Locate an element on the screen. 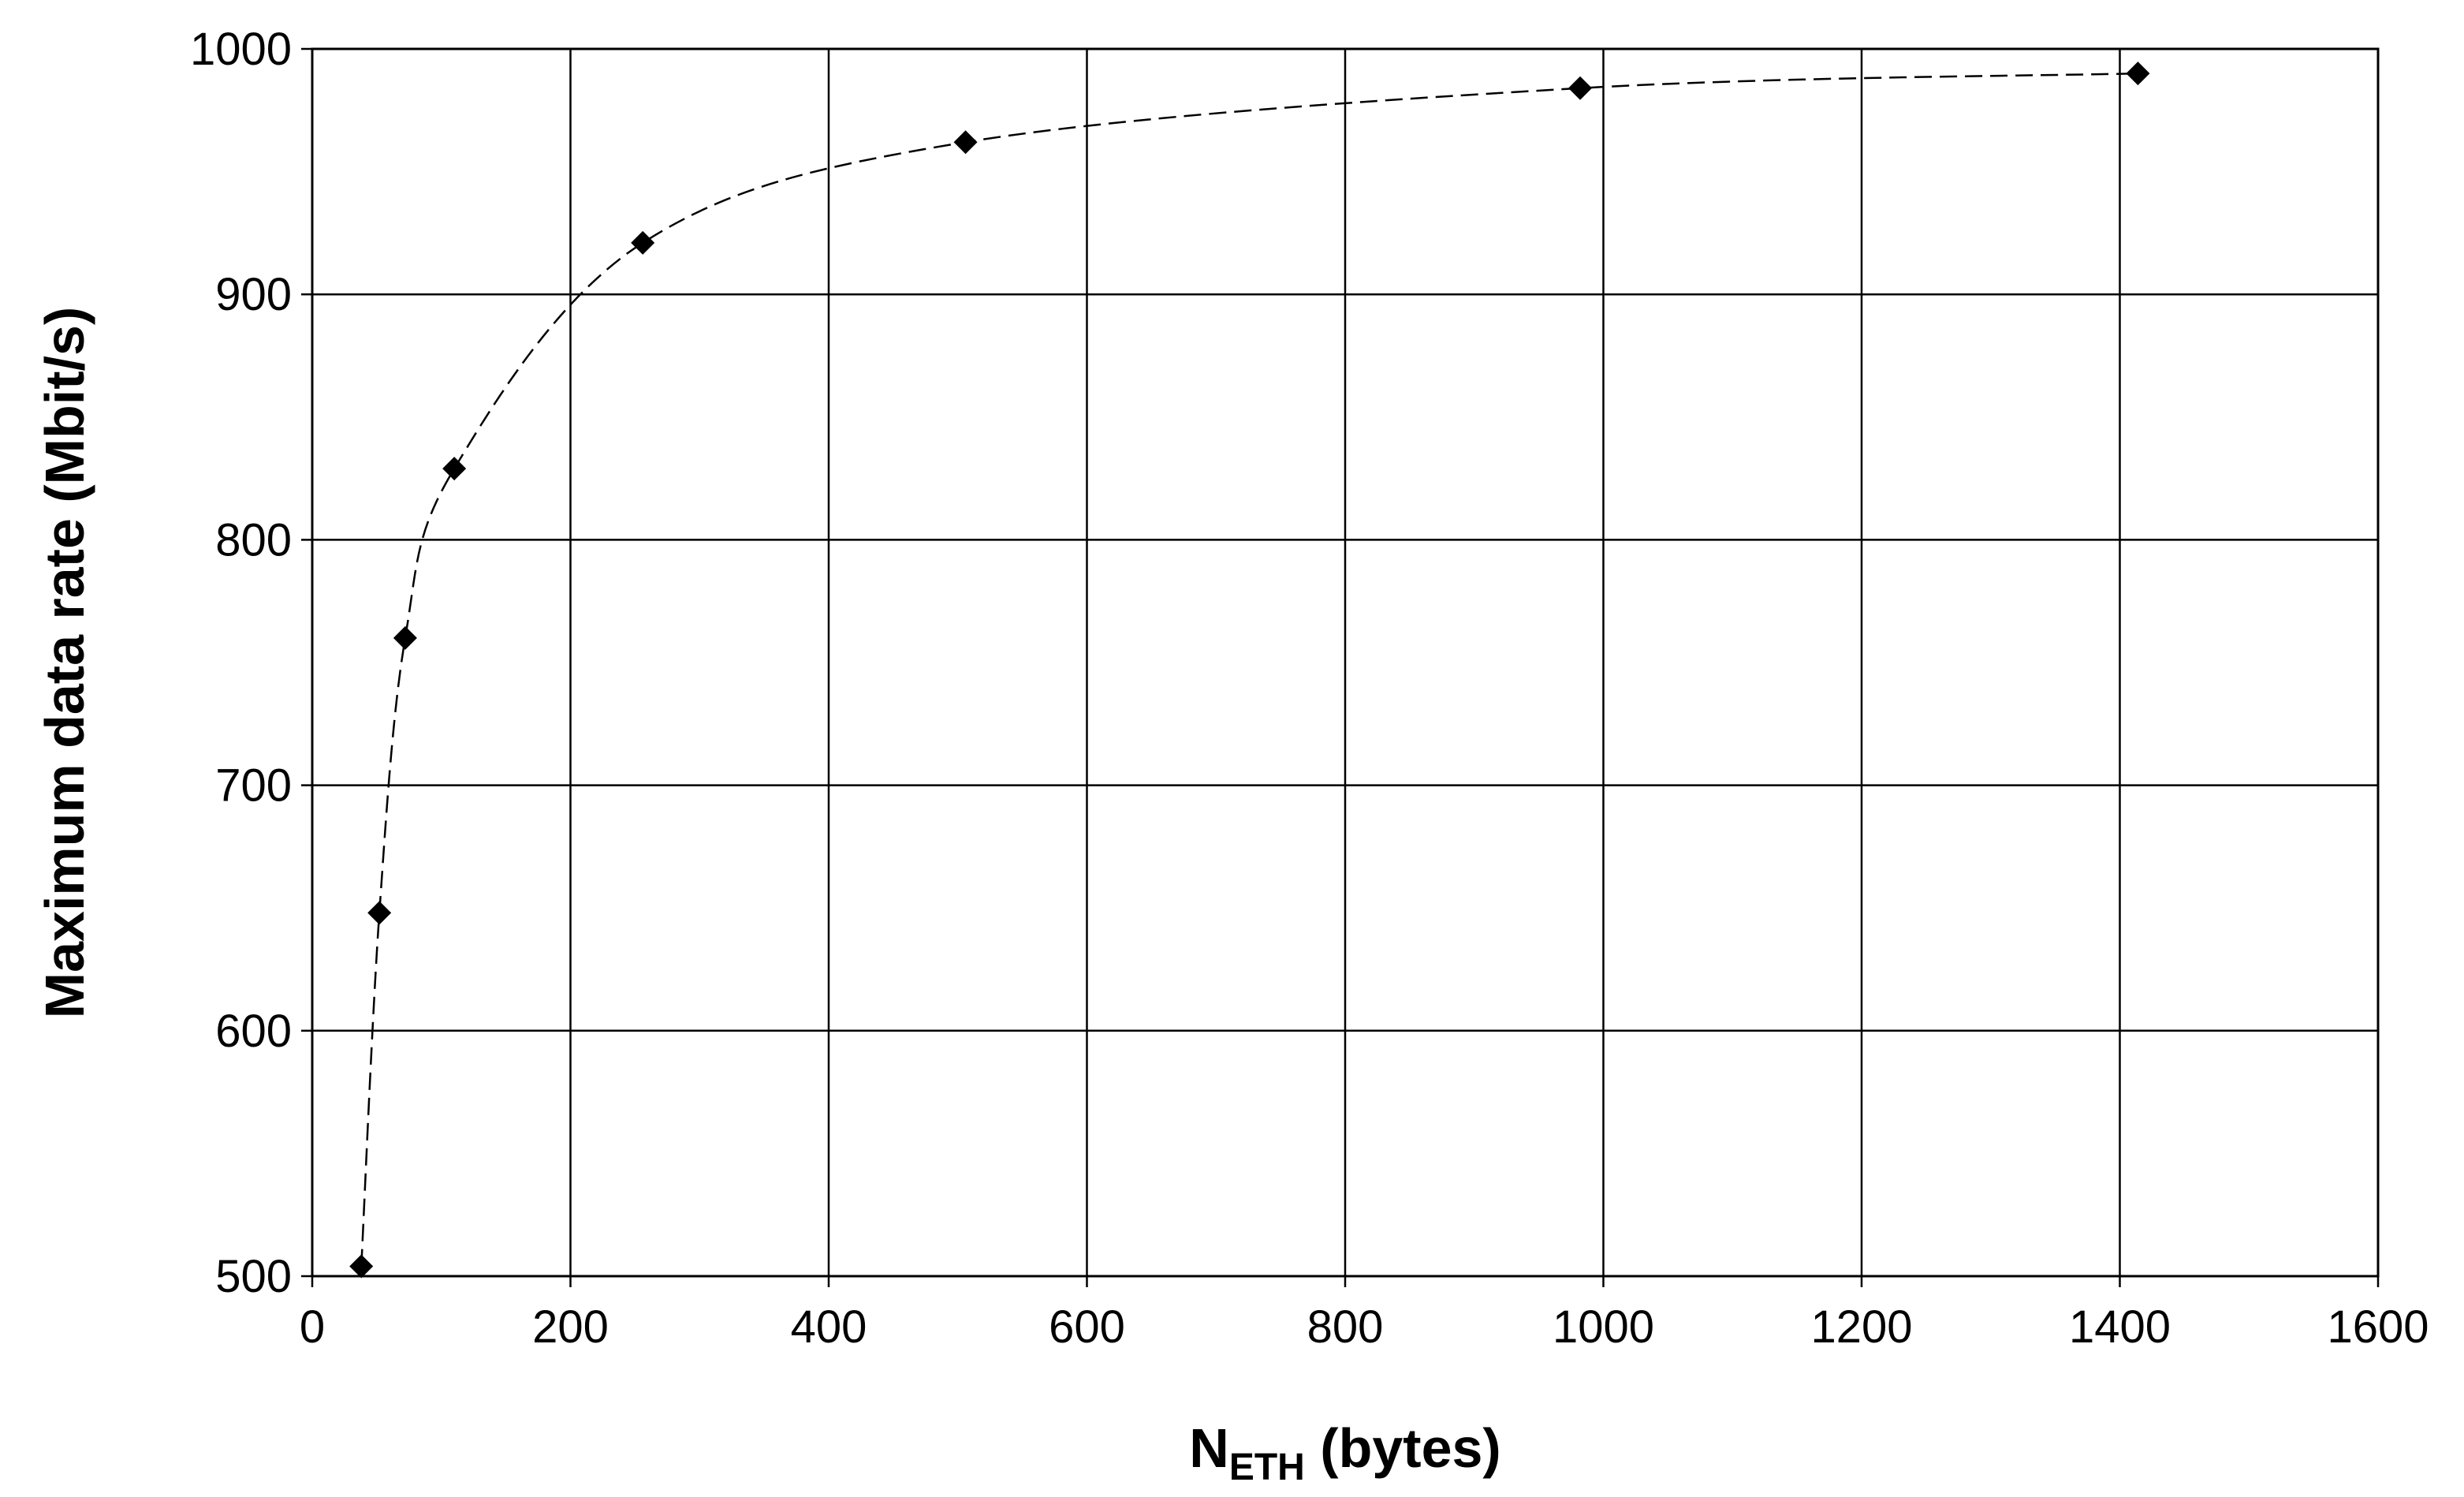 The height and width of the screenshot is (1497, 2464). x-axis-title-suffix: (bytes) is located at coordinates (1403, 1448).